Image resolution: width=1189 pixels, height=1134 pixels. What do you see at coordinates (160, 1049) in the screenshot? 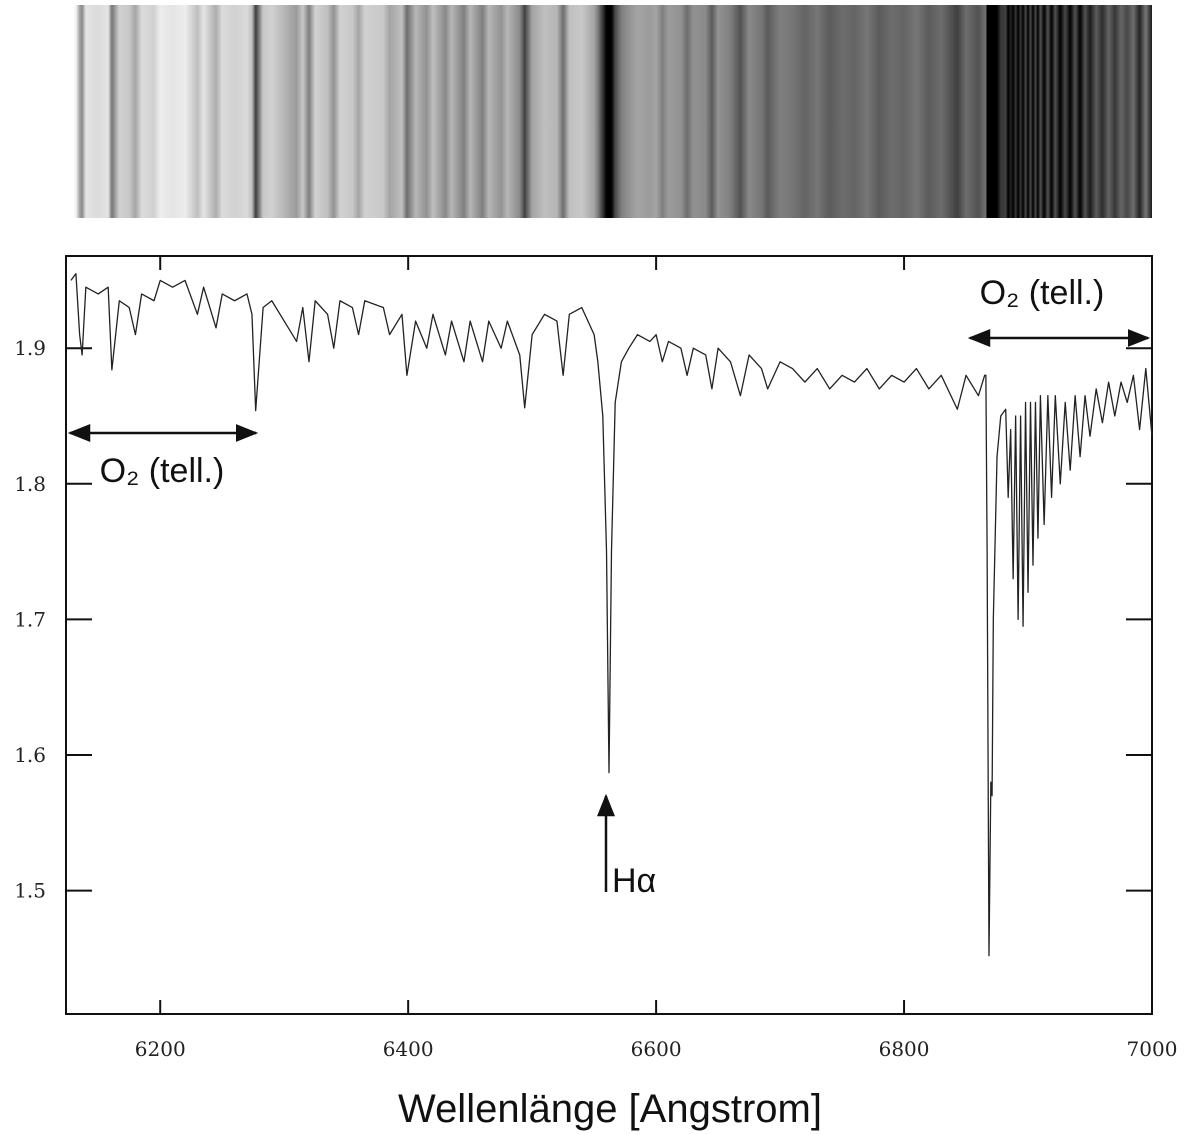
I see `x-tick-label: 6200` at bounding box center [160, 1049].